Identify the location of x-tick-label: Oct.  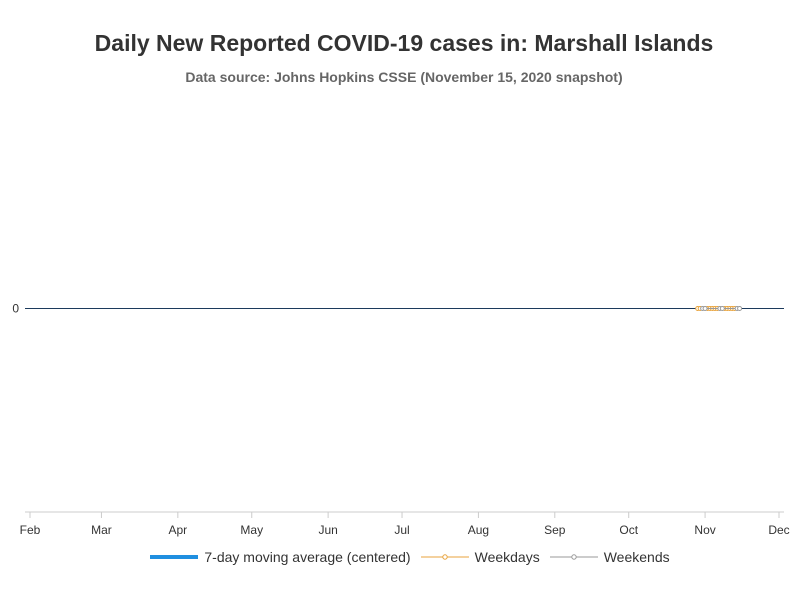
(628, 530).